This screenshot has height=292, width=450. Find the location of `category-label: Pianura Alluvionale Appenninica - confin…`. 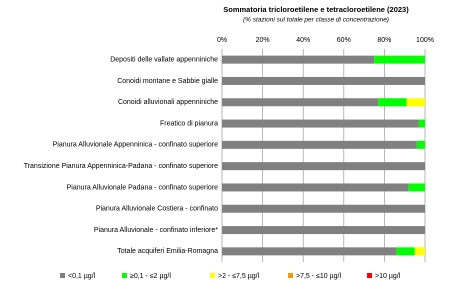

category-label: Pianura Alluvionale Appenninica - confin… is located at coordinates (135, 145).